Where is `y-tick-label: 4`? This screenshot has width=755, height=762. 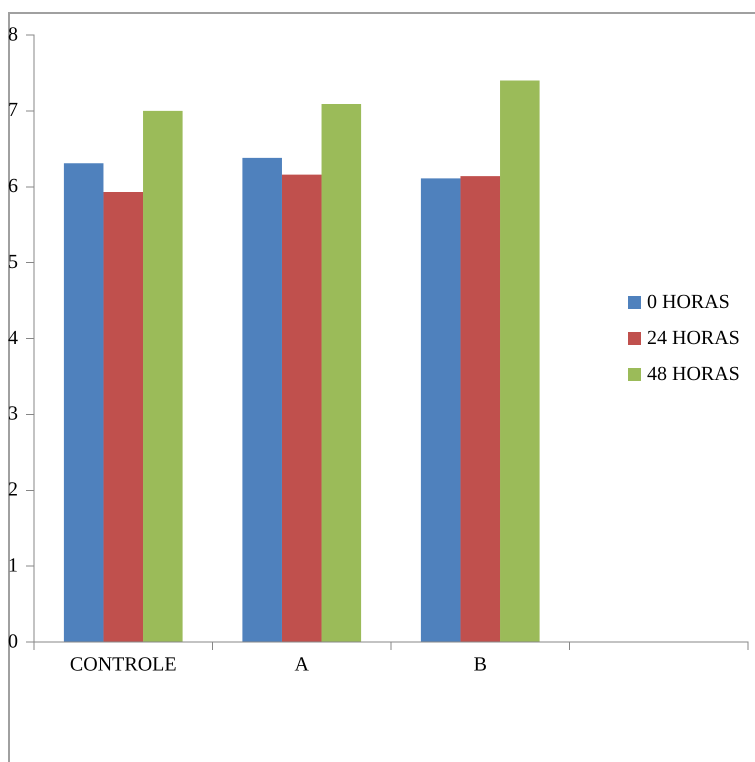 y-tick-label: 4 is located at coordinates (13, 337).